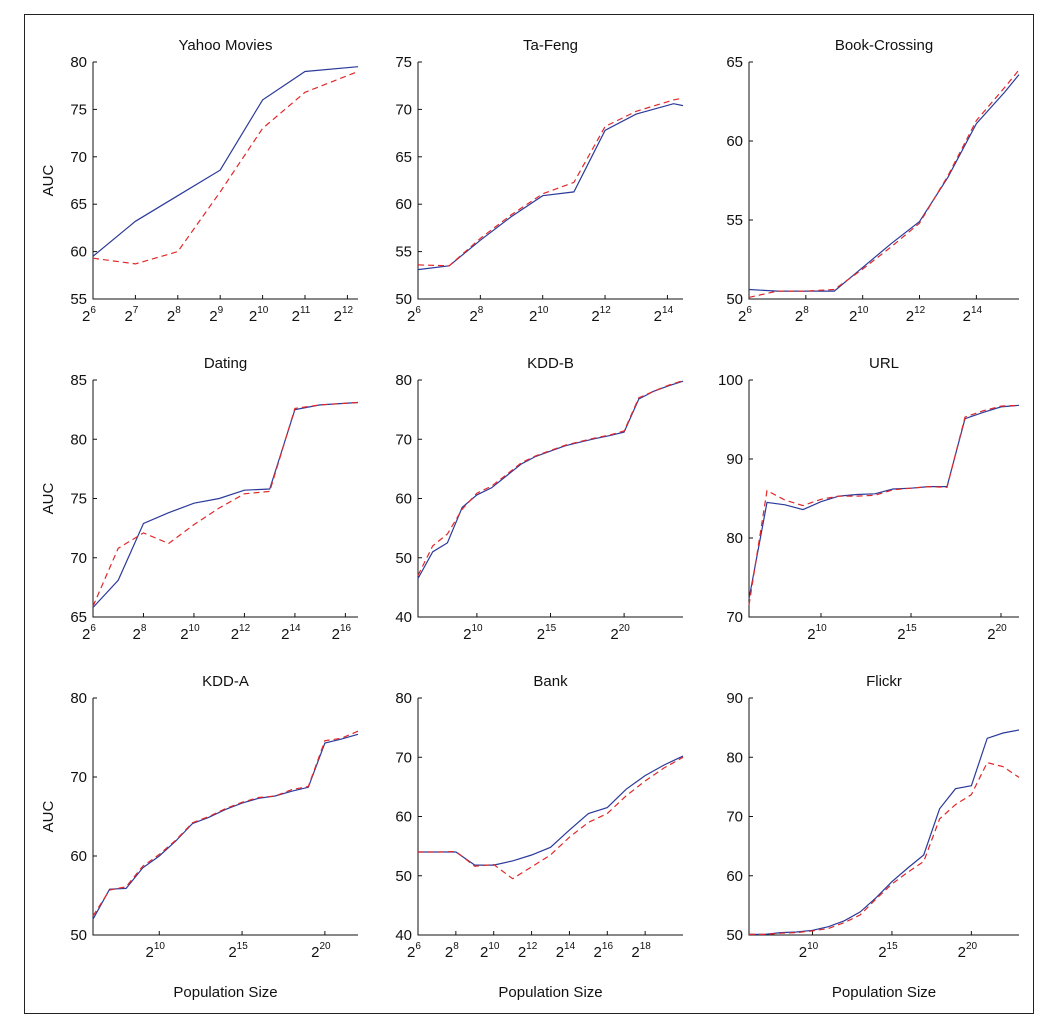 This screenshot has height=1026, width=1058. Describe the element at coordinates (884, 45) in the screenshot. I see `panel-title: Book-Crossing` at that location.